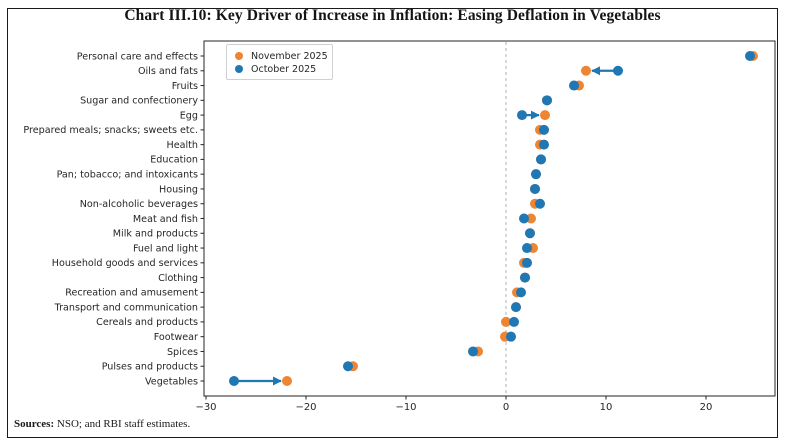 This screenshot has width=785, height=445. I want to click on category-label: Oils and fats, so click(168, 71).